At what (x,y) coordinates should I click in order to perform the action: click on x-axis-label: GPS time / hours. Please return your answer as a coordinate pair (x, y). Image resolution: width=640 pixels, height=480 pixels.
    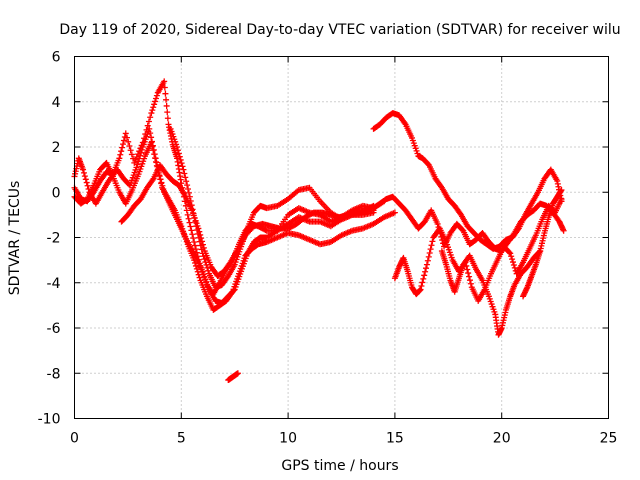
    Looking at the image, I should click on (339, 466).